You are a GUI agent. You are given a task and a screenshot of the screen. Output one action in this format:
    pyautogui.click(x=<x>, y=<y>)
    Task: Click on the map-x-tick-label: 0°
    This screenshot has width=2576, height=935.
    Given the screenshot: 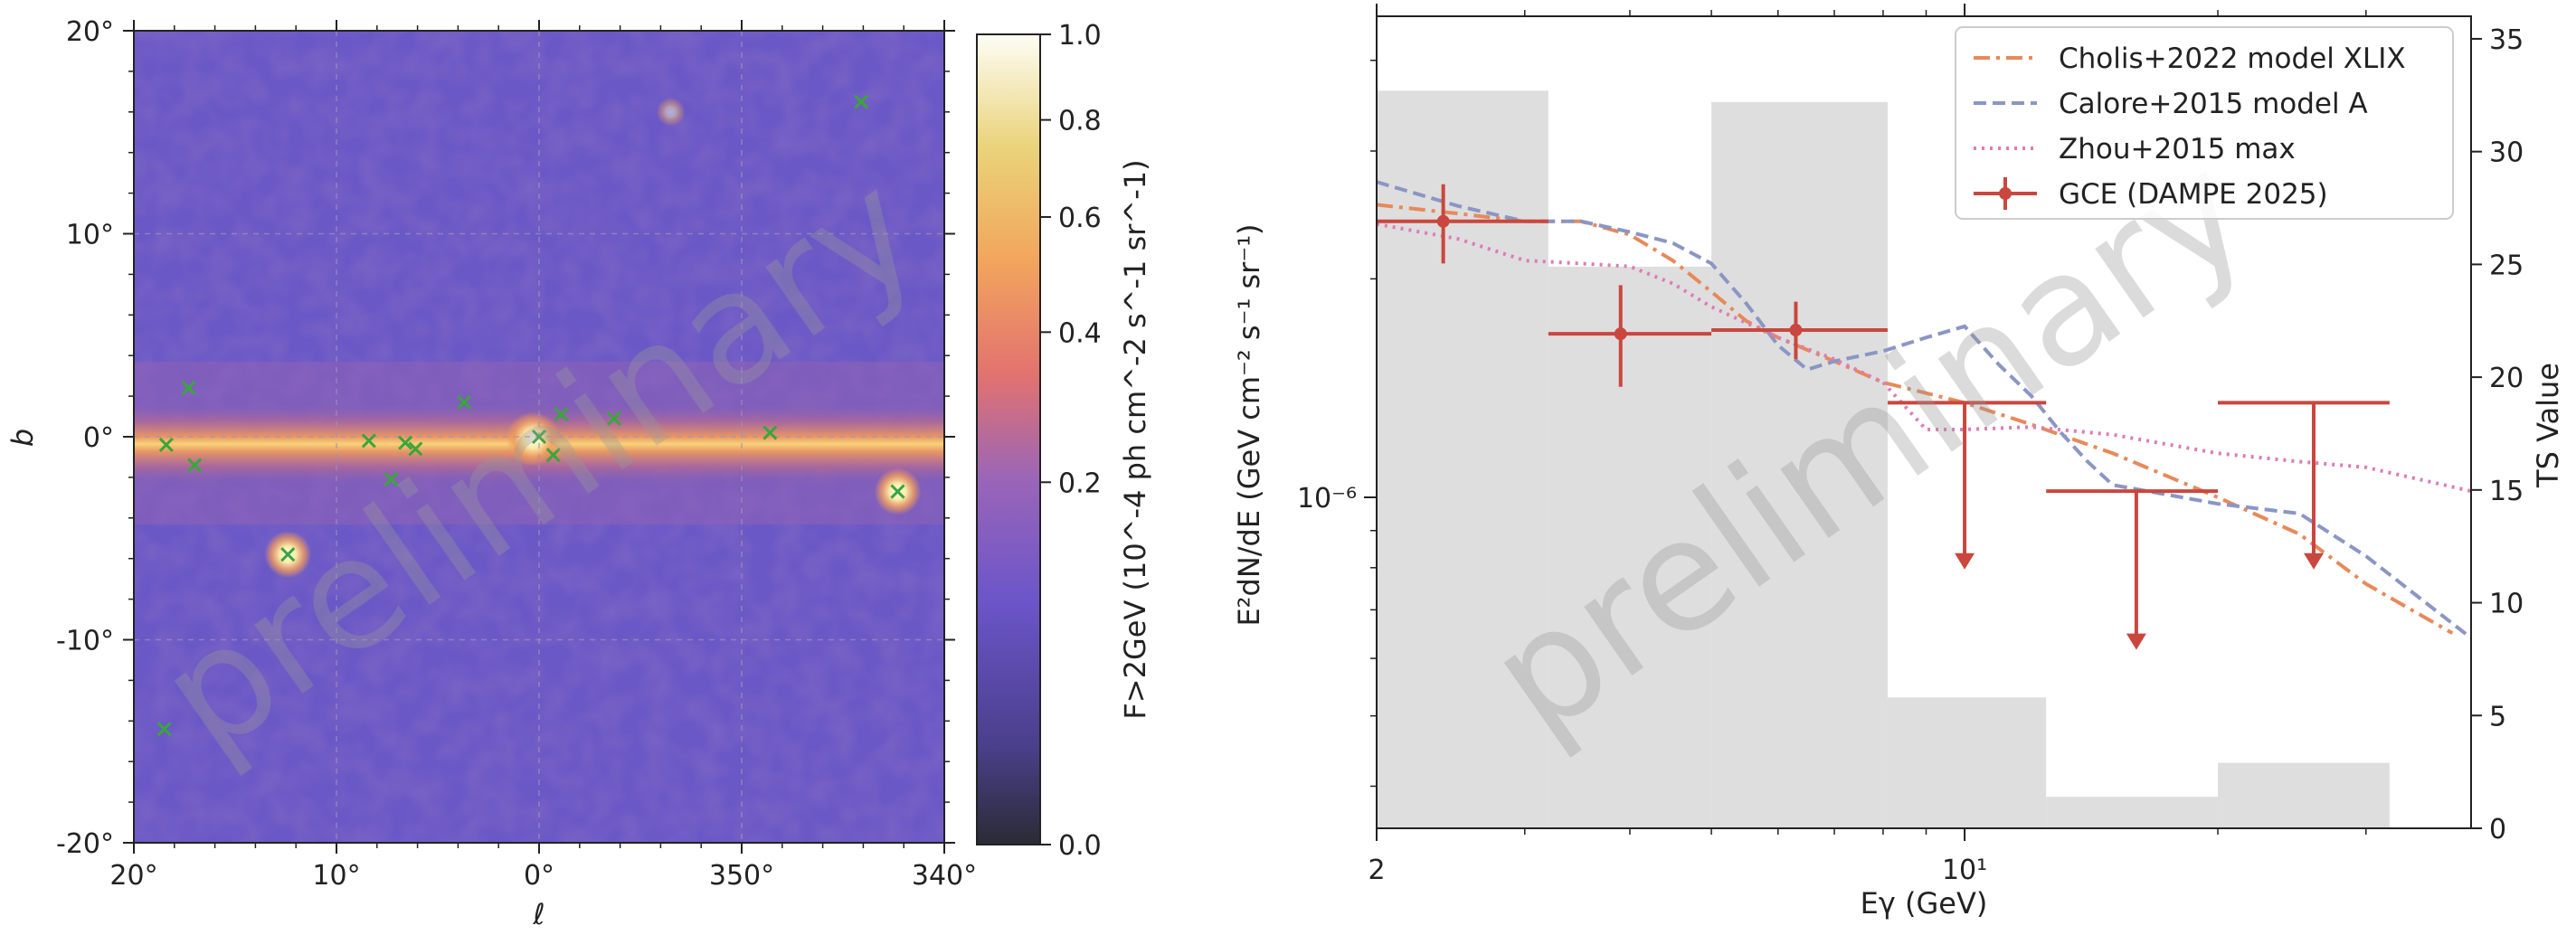 What is the action you would take?
    pyautogui.click(x=539, y=876)
    